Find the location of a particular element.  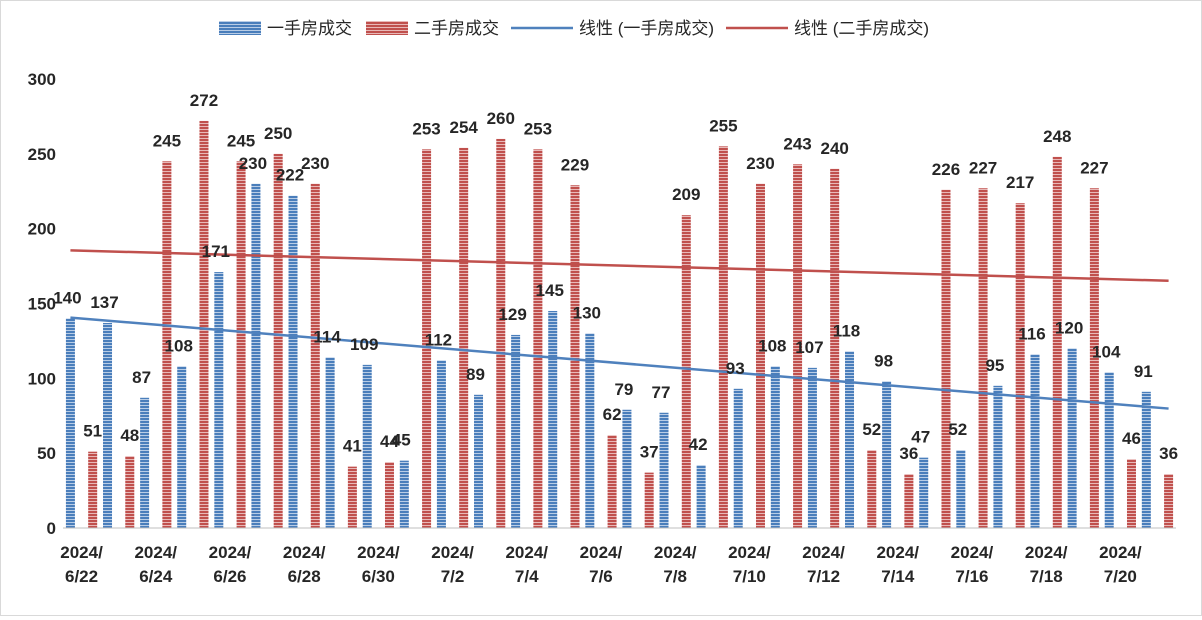

legend-label: 线性 (二手房成交) is located at coordinates (861, 28).